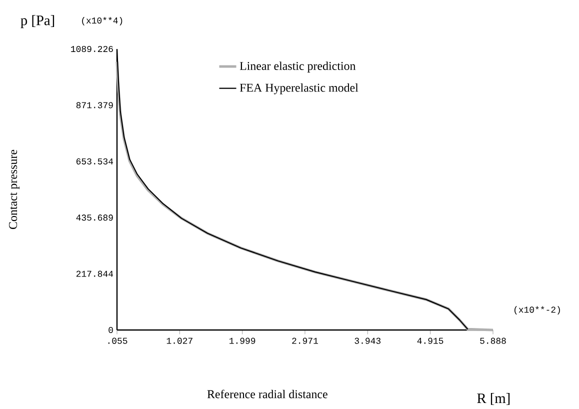 The width and height of the screenshot is (579, 409). I want to click on x-tick-label: .055, so click(118, 341).